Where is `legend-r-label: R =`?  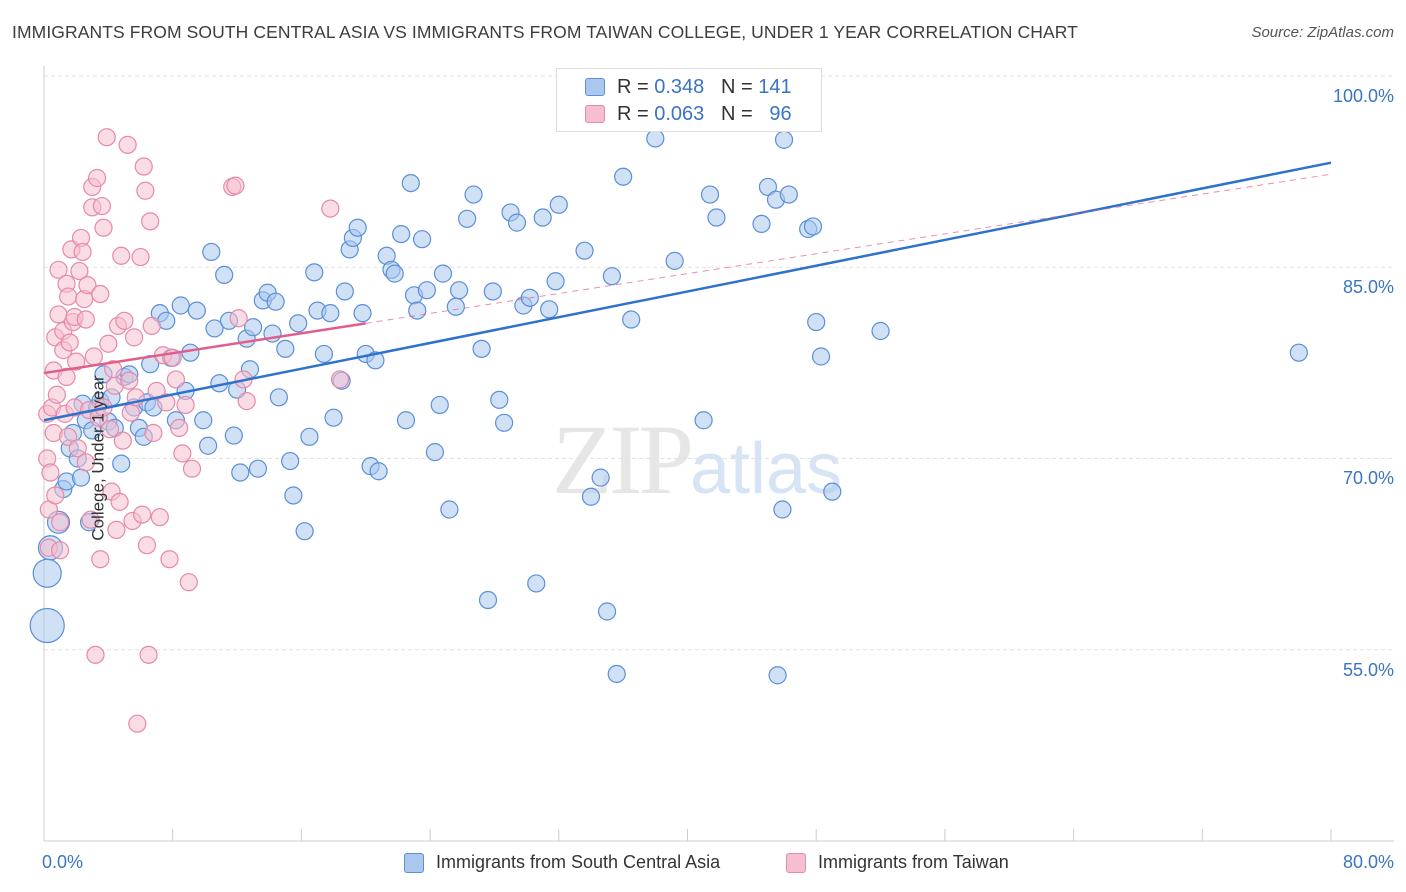 legend-r-label: R = is located at coordinates (633, 86).